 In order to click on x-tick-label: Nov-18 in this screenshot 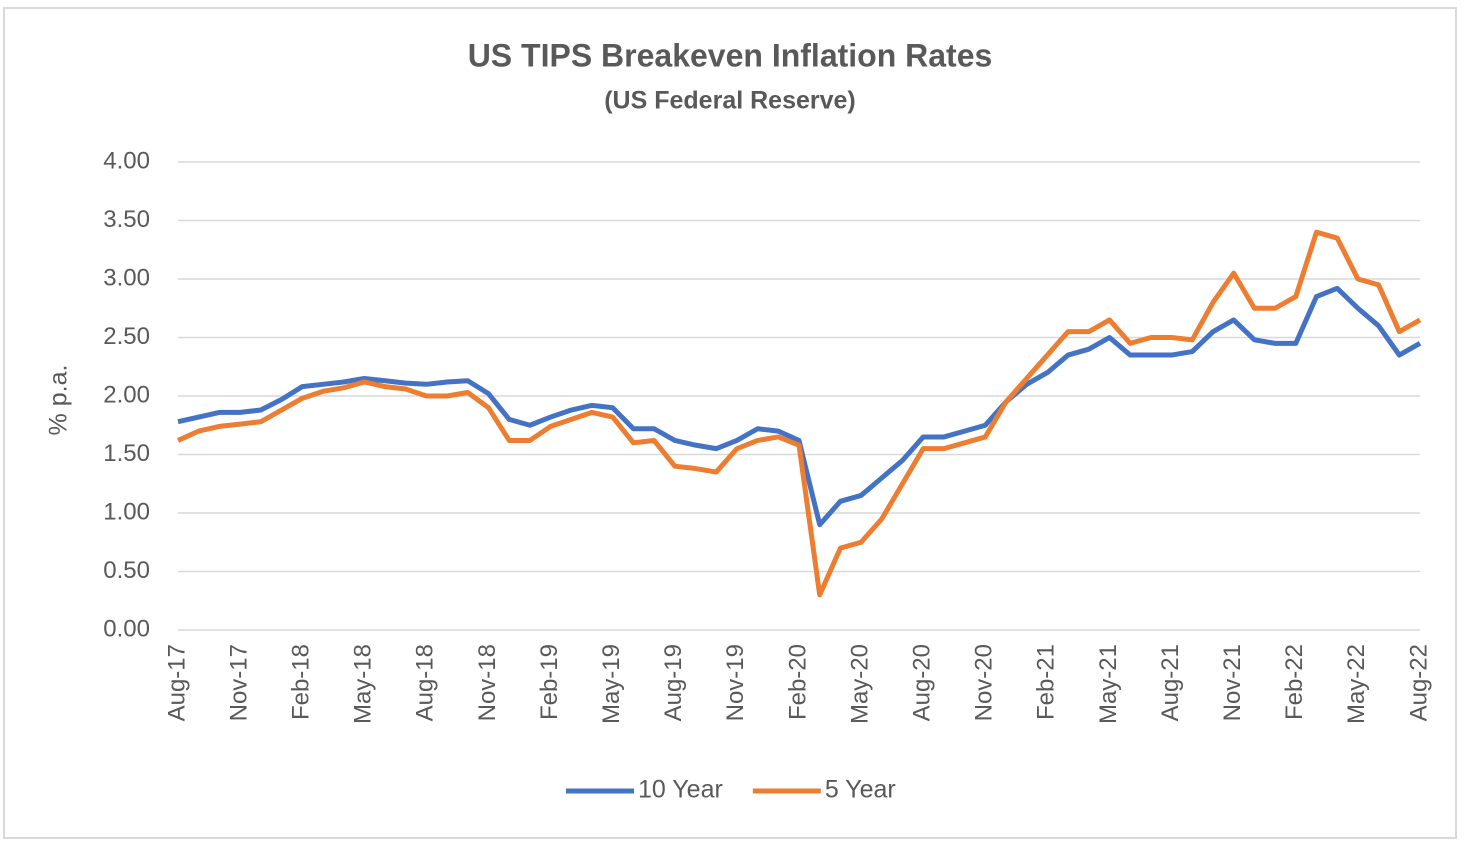, I will do `click(487, 682)`.